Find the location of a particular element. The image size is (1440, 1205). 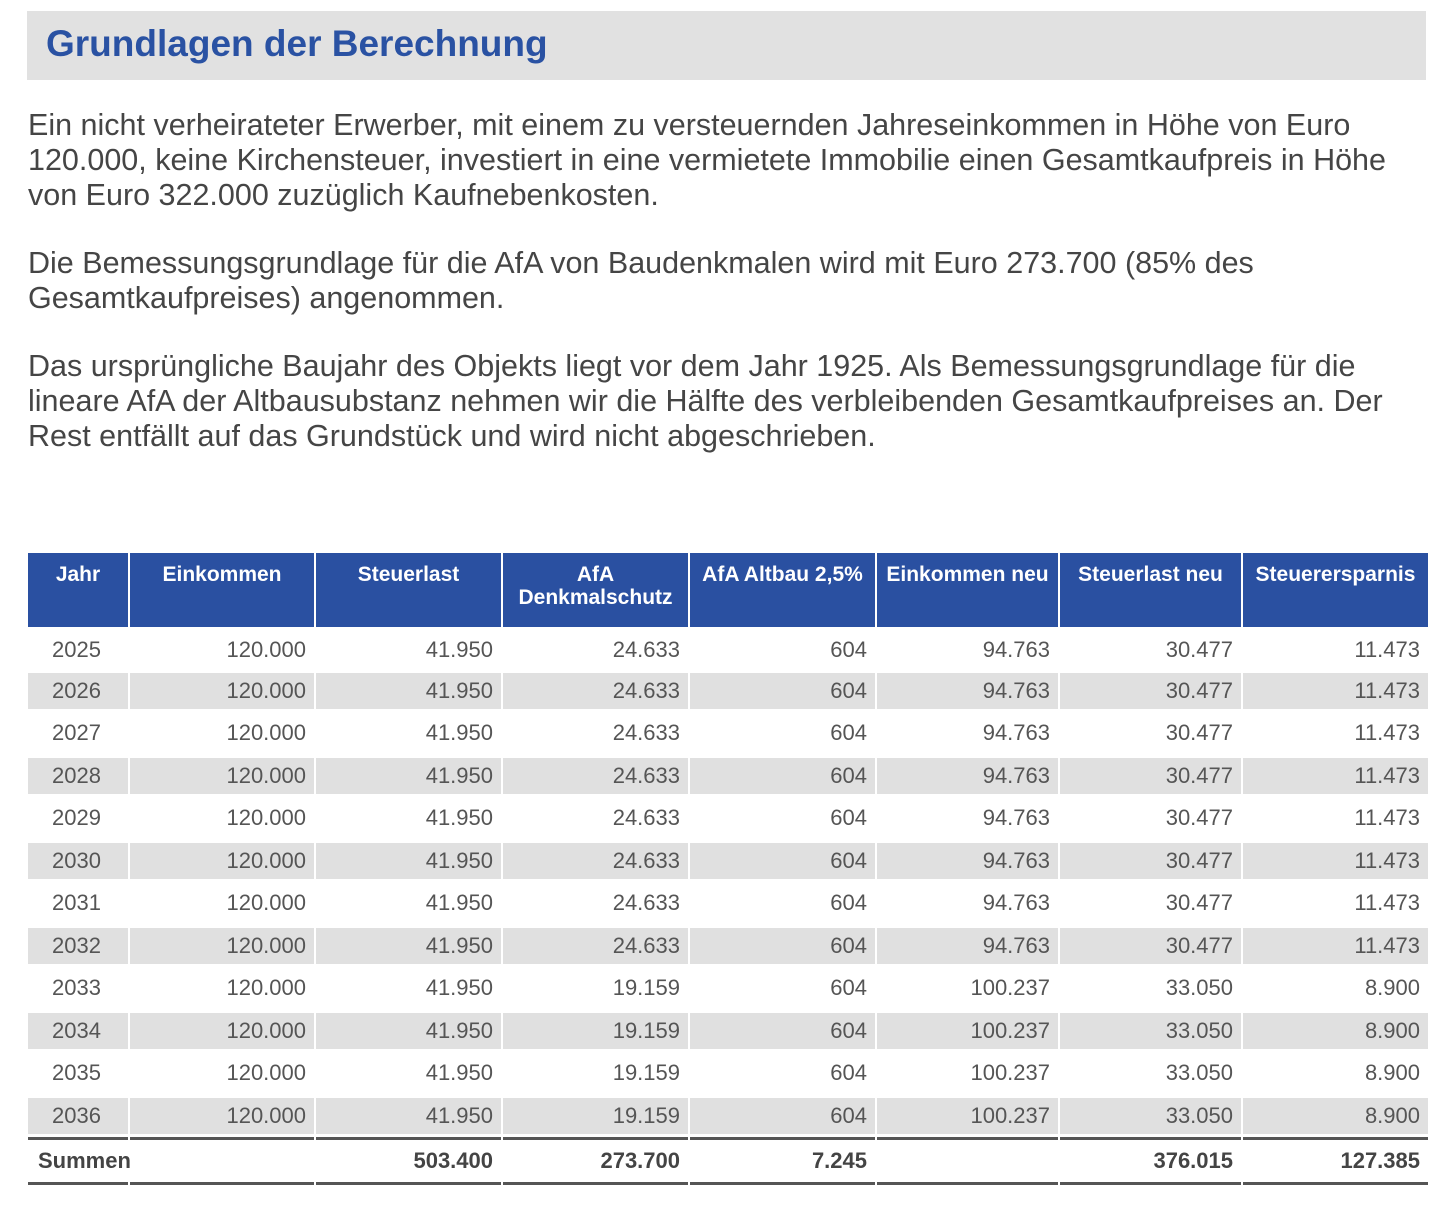

column-header: Jahr is located at coordinates (78, 590).